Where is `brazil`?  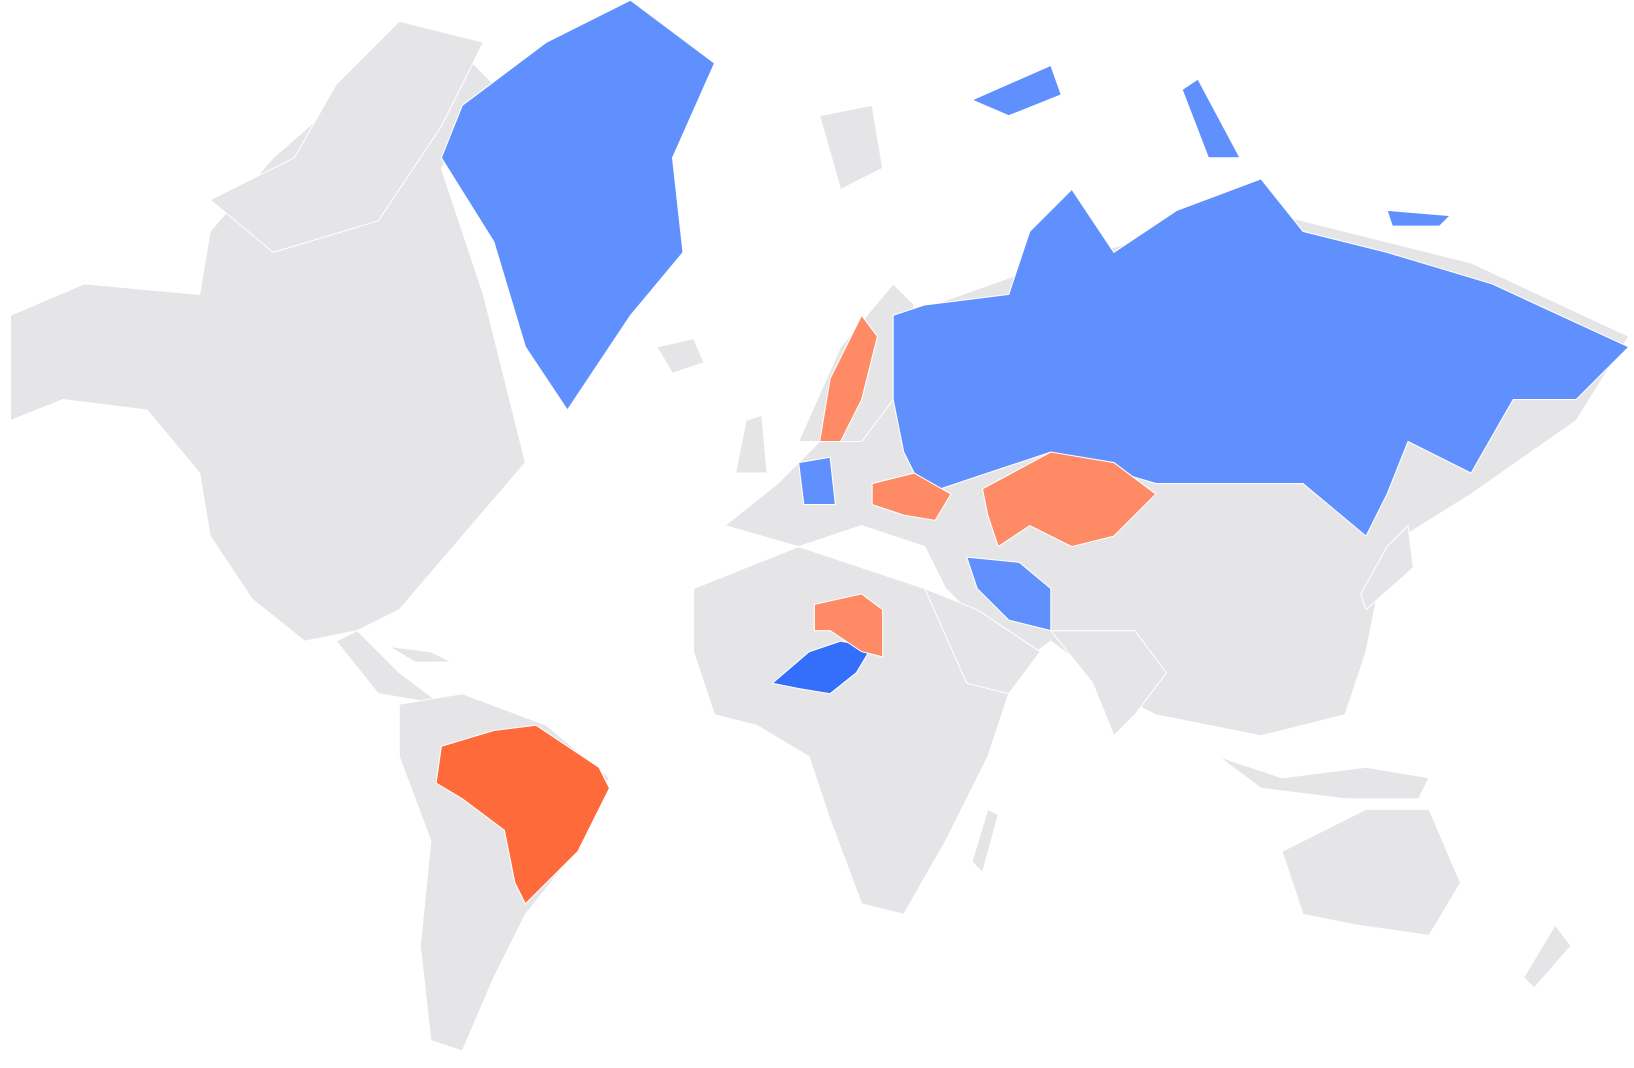 brazil is located at coordinates (523, 814).